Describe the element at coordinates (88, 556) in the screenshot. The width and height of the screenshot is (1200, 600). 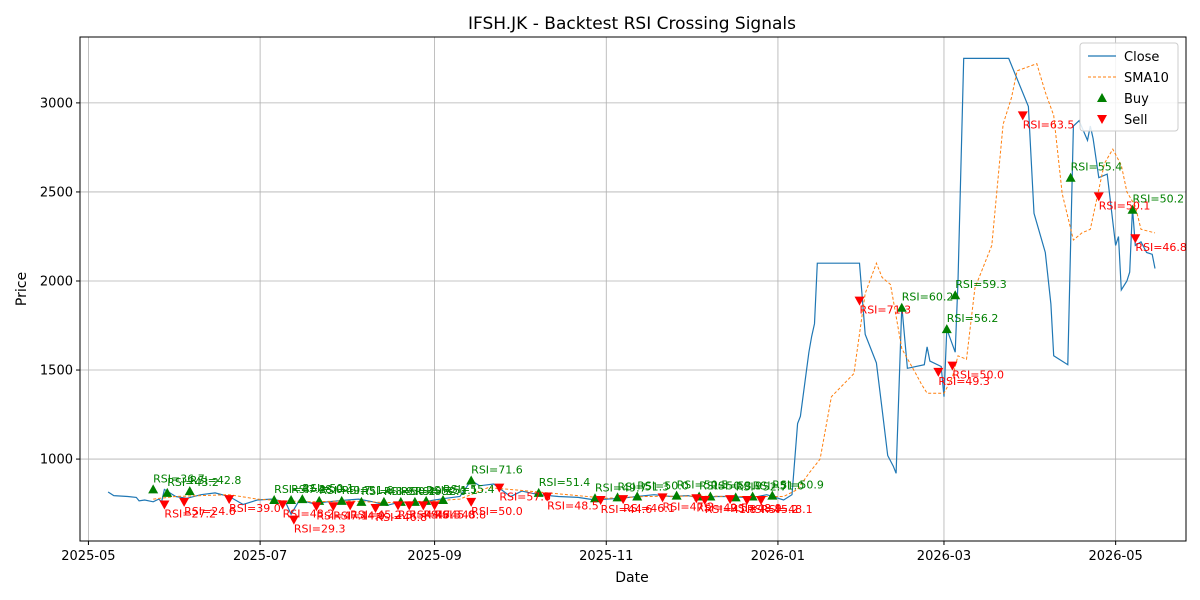
I see `x-tick-label: 2025-05` at that location.